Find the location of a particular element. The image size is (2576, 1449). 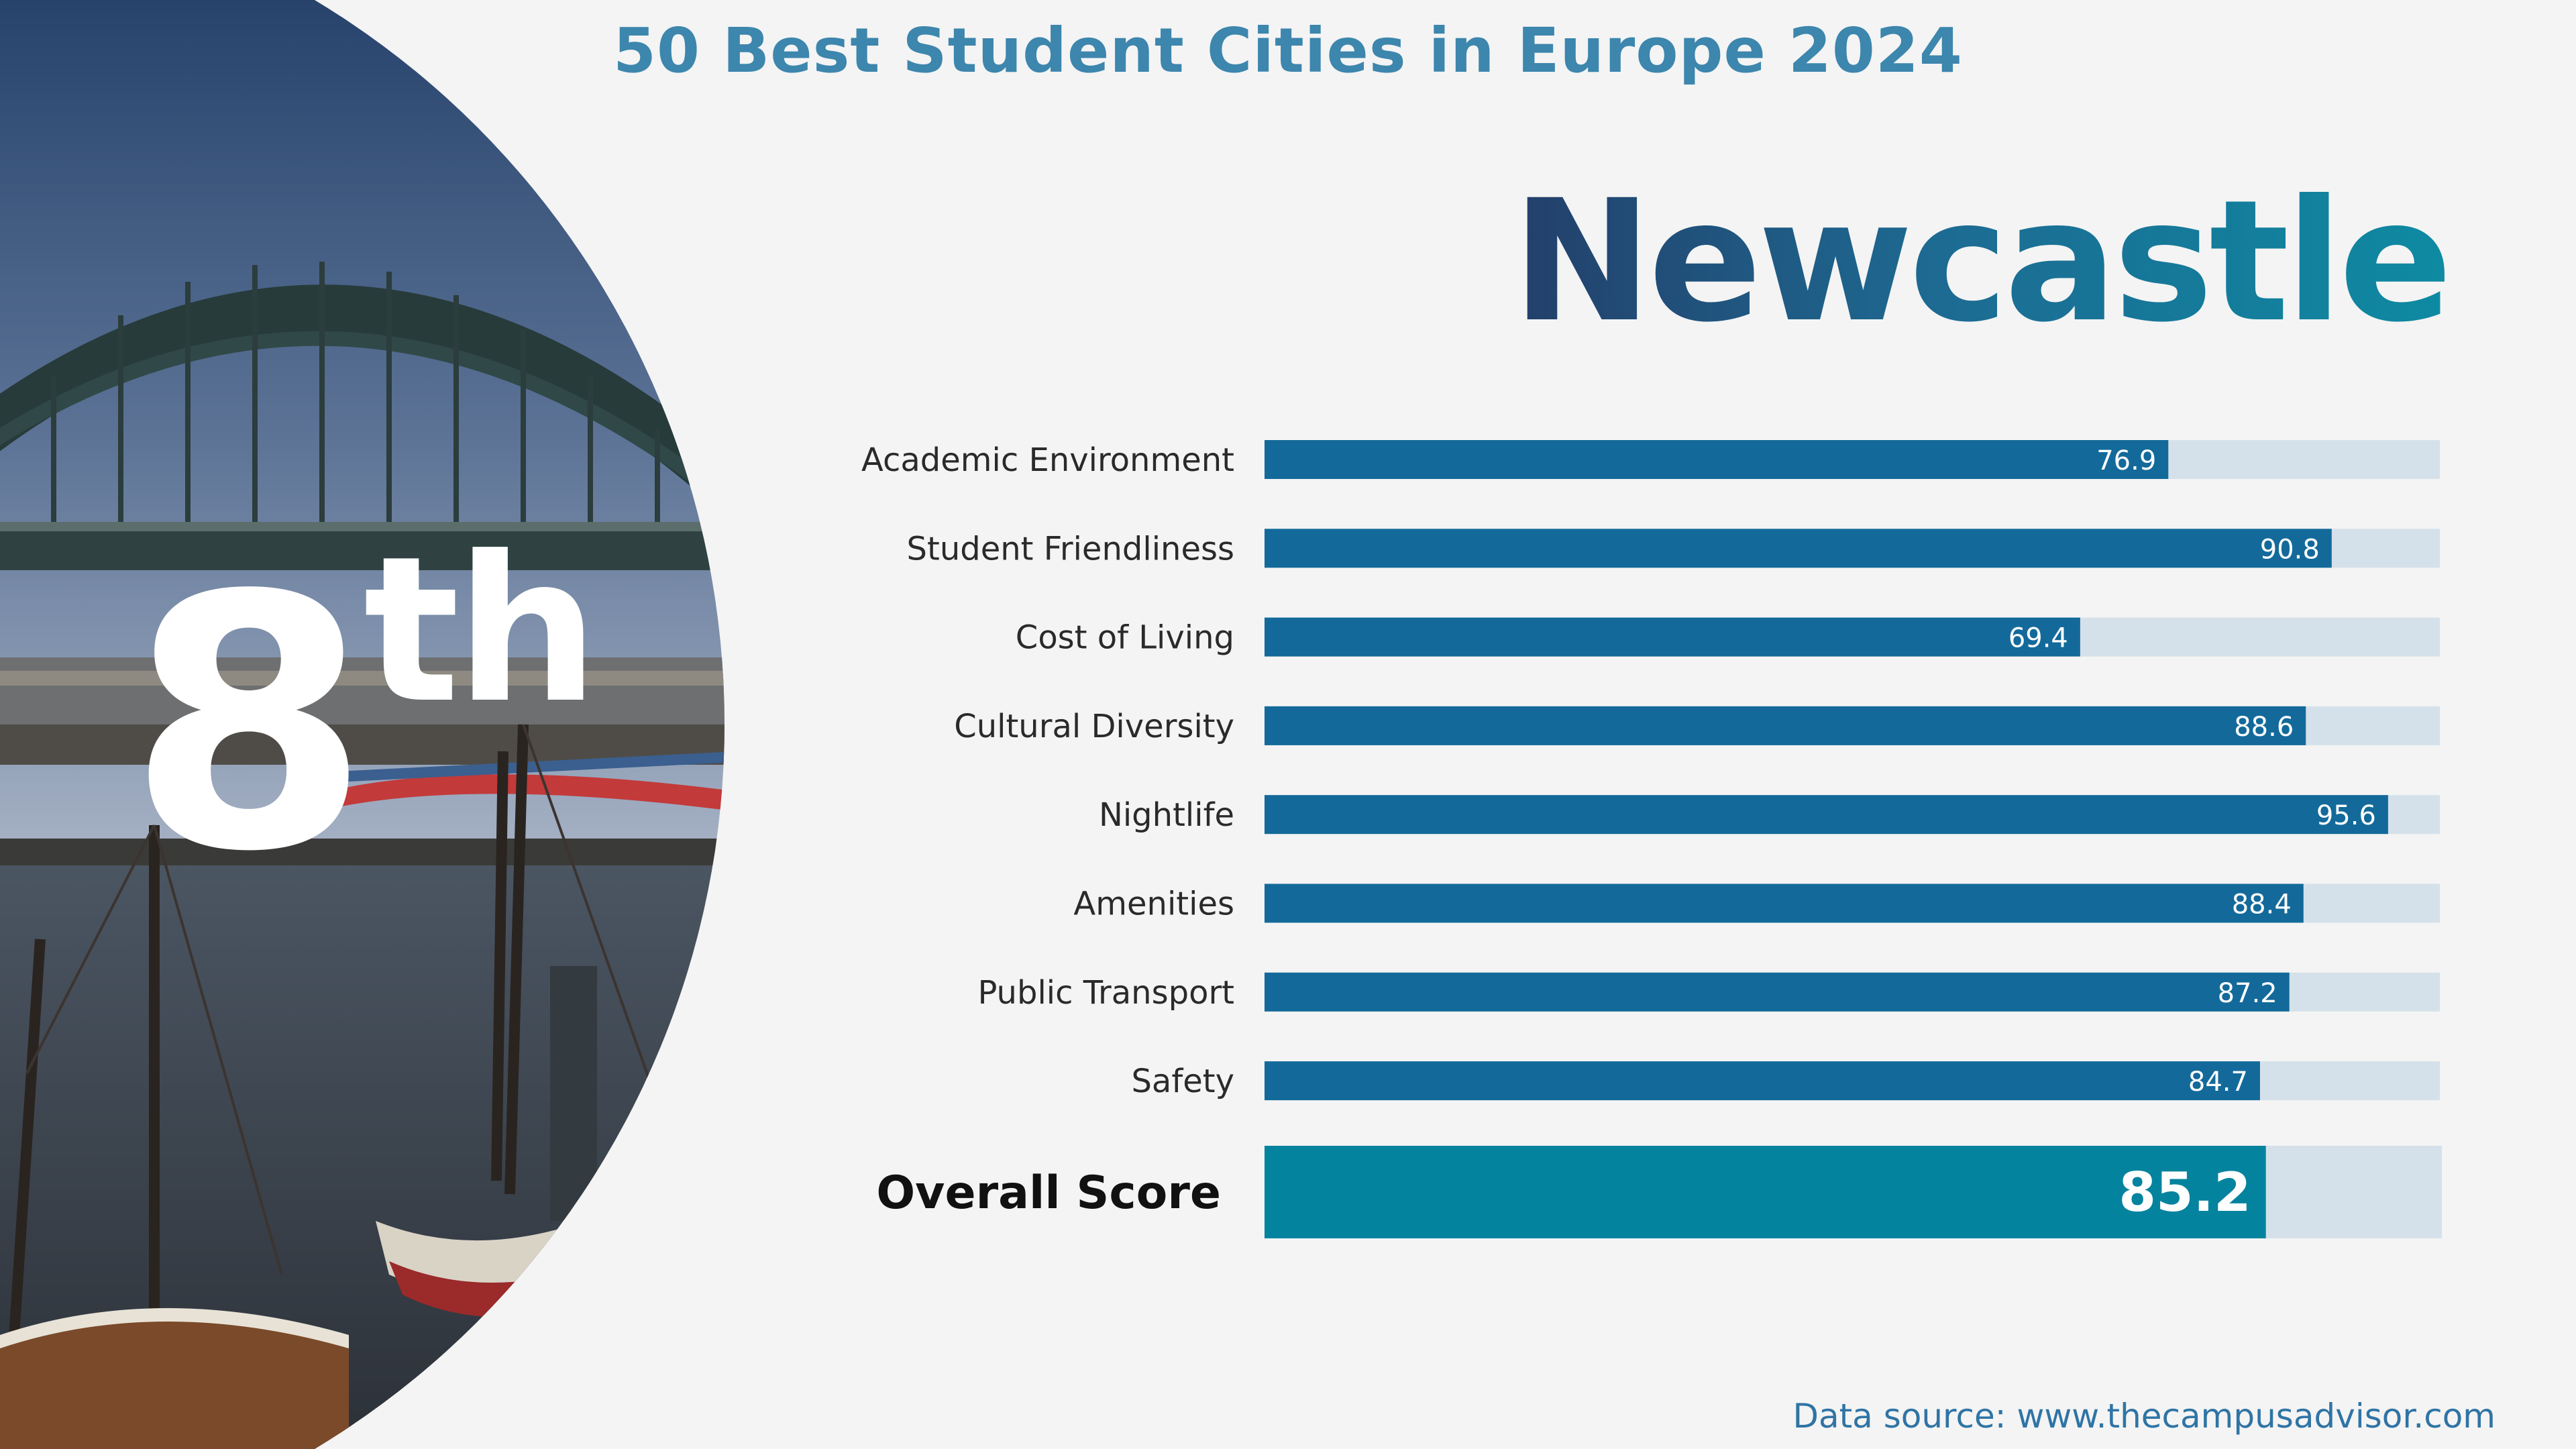

data-label: 88.6 is located at coordinates (2264, 727).